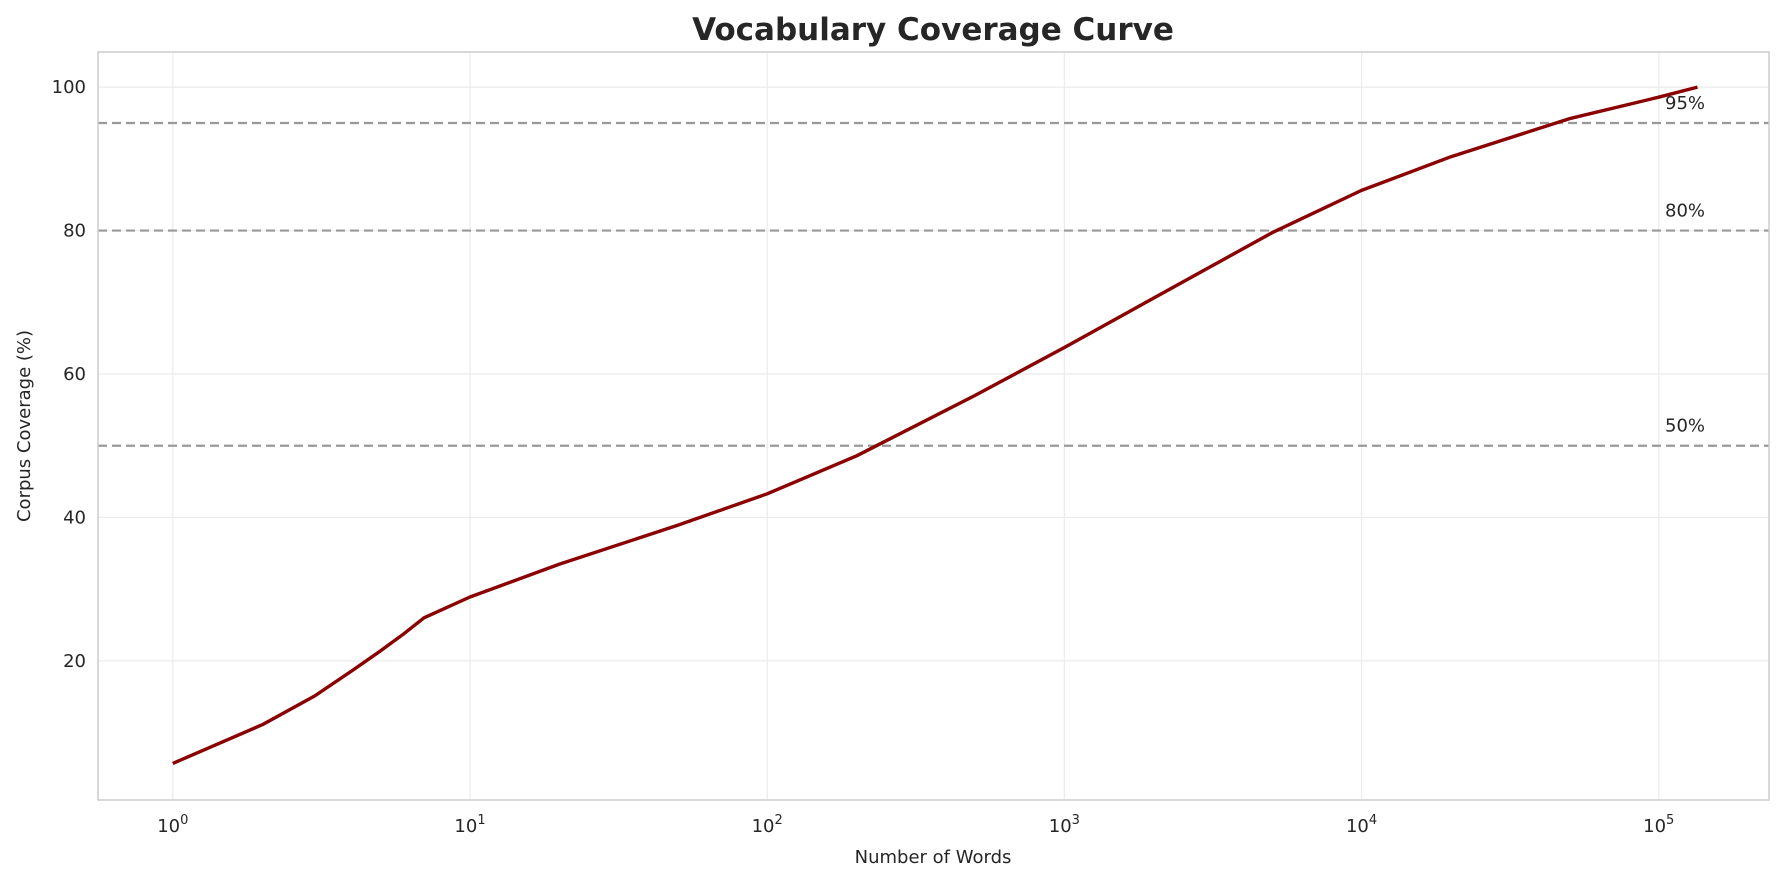 The width and height of the screenshot is (1784, 887). What do you see at coordinates (469, 825) in the screenshot?
I see `x-tick-label: 10¹` at bounding box center [469, 825].